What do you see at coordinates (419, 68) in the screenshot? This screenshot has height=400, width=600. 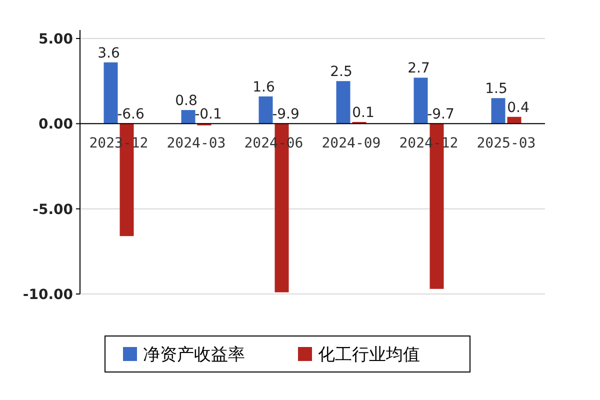 I see `data-label: 2.7` at bounding box center [419, 68].